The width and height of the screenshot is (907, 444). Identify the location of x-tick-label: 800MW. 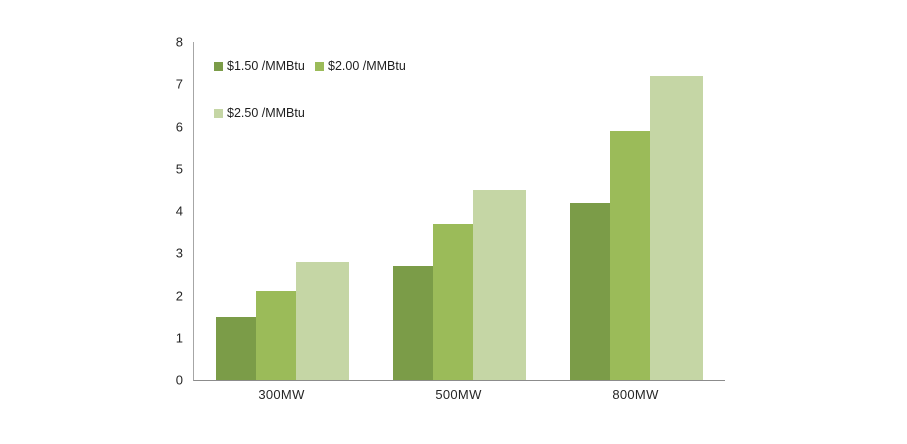
(635, 394).